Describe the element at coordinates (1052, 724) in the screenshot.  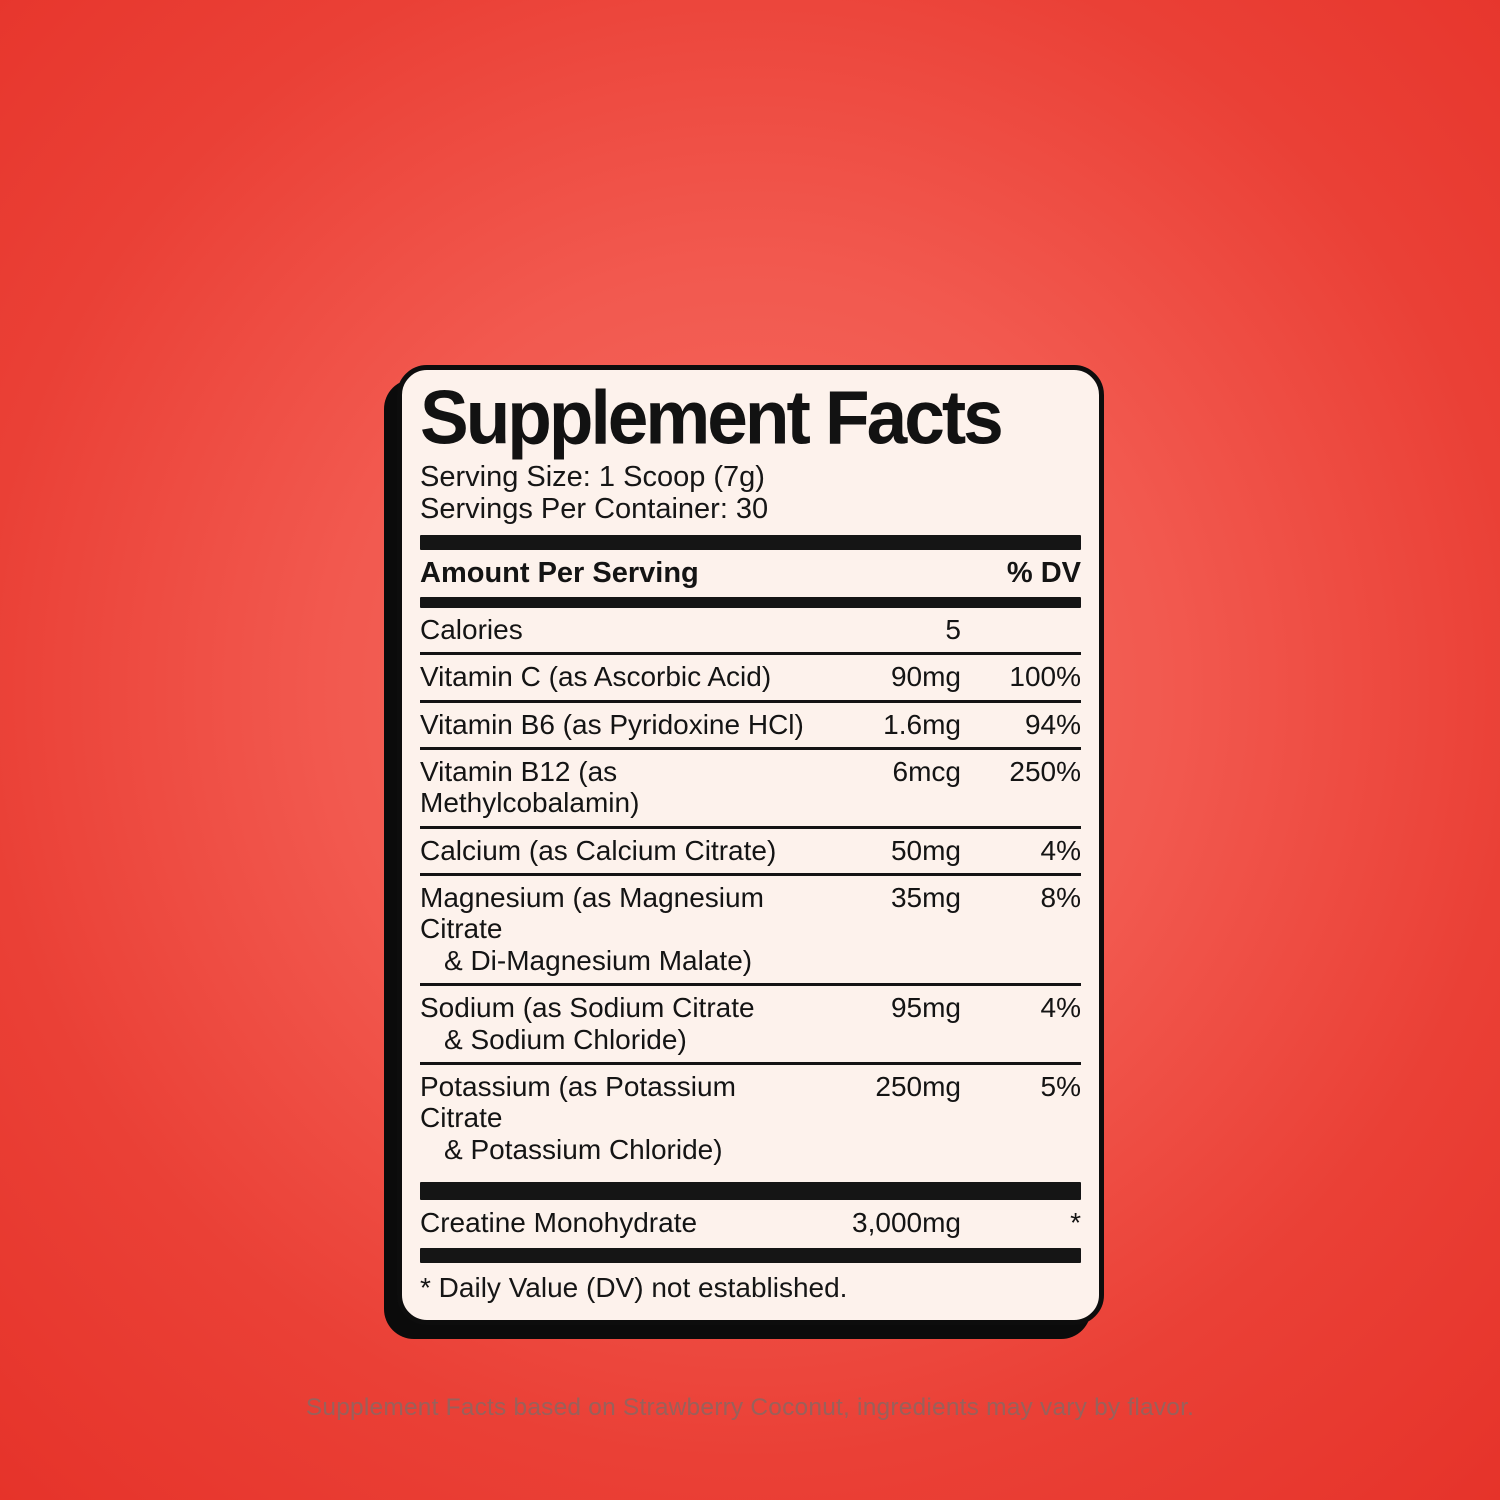
I see `nutrient-dv: 94%` at that location.